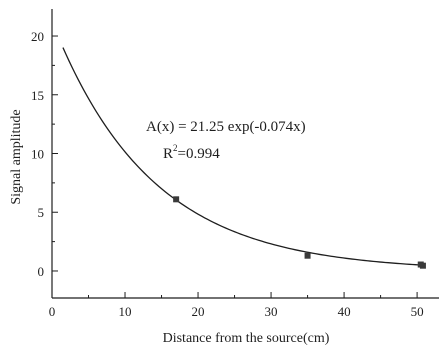  What do you see at coordinates (198, 311) in the screenshot?
I see `x-tick-label: 20` at bounding box center [198, 311].